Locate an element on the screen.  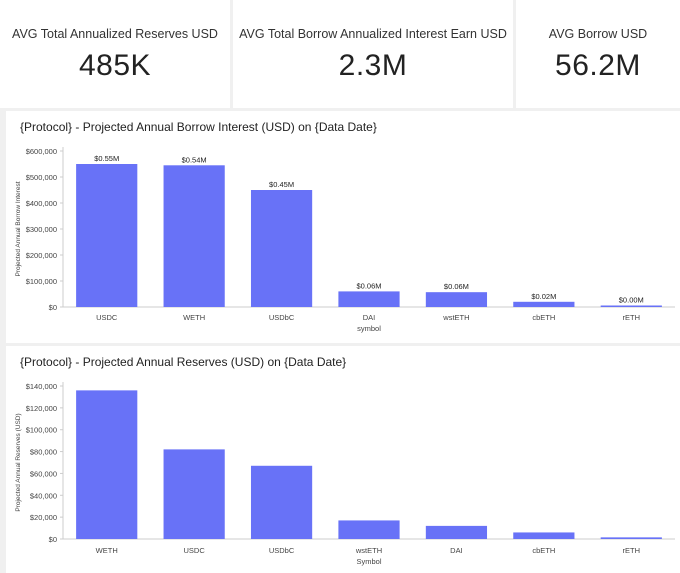
y-tick-label: $80,000 is located at coordinates (43, 452).